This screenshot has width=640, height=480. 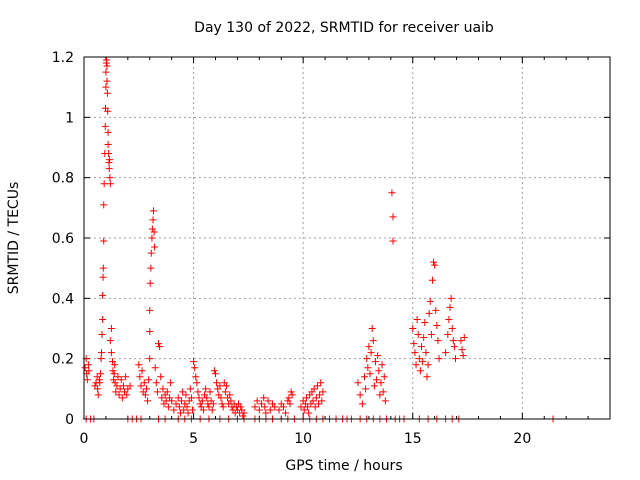 What do you see at coordinates (69, 118) in the screenshot?
I see `y-tick-label: 1` at bounding box center [69, 118].